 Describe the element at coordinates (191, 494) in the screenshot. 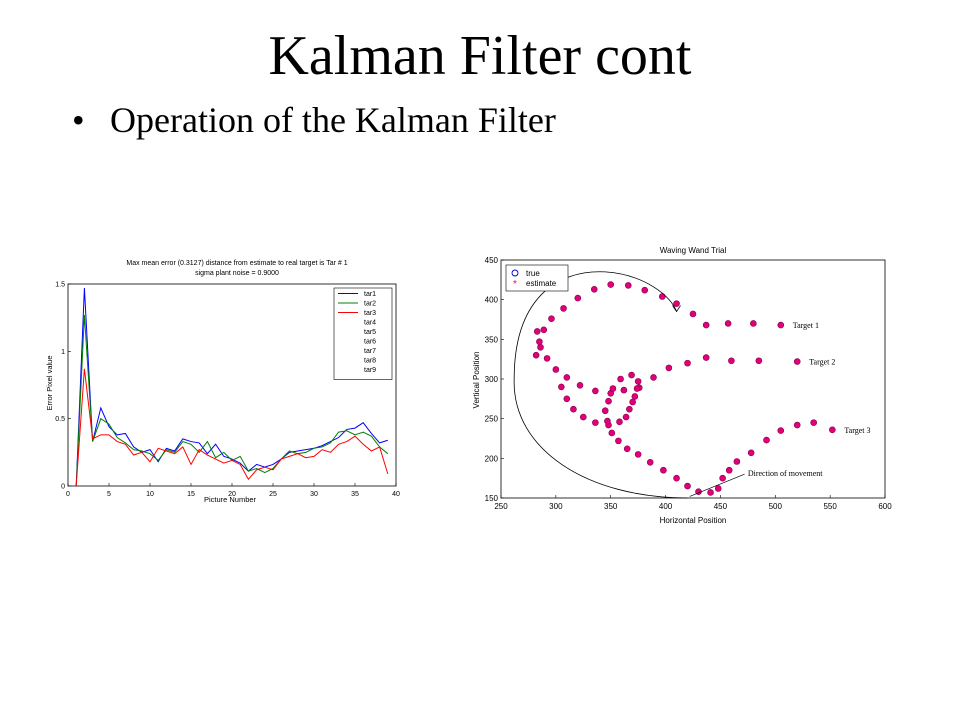

I see `x-tick-label: 15` at that location.